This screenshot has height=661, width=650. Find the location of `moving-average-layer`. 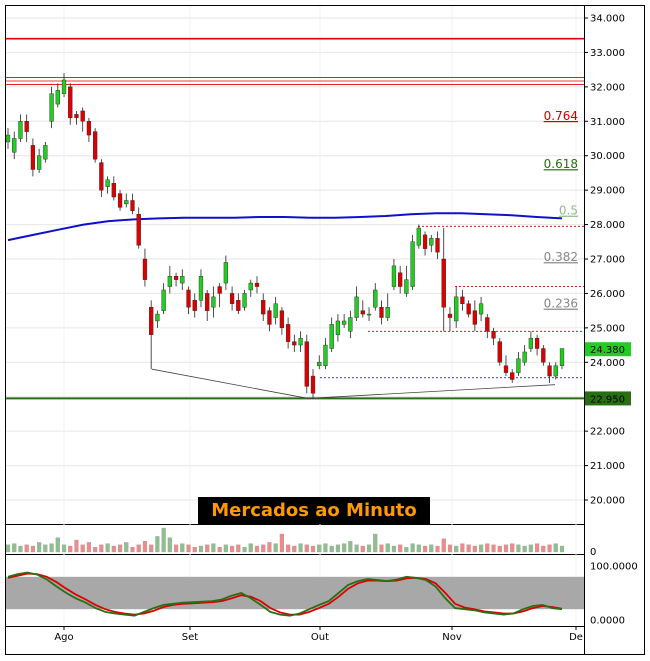

moving-average-layer is located at coordinates (285, 227).